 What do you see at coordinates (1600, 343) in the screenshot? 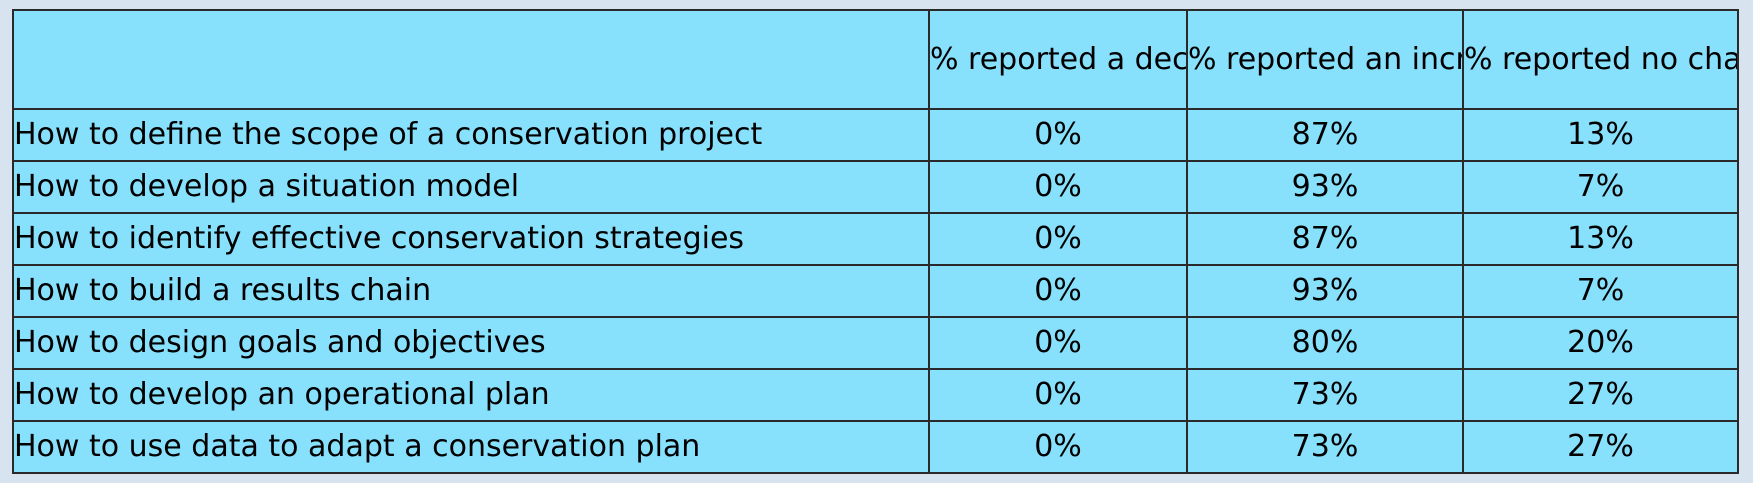
I see `no-change-value: 20%` at bounding box center [1600, 343].